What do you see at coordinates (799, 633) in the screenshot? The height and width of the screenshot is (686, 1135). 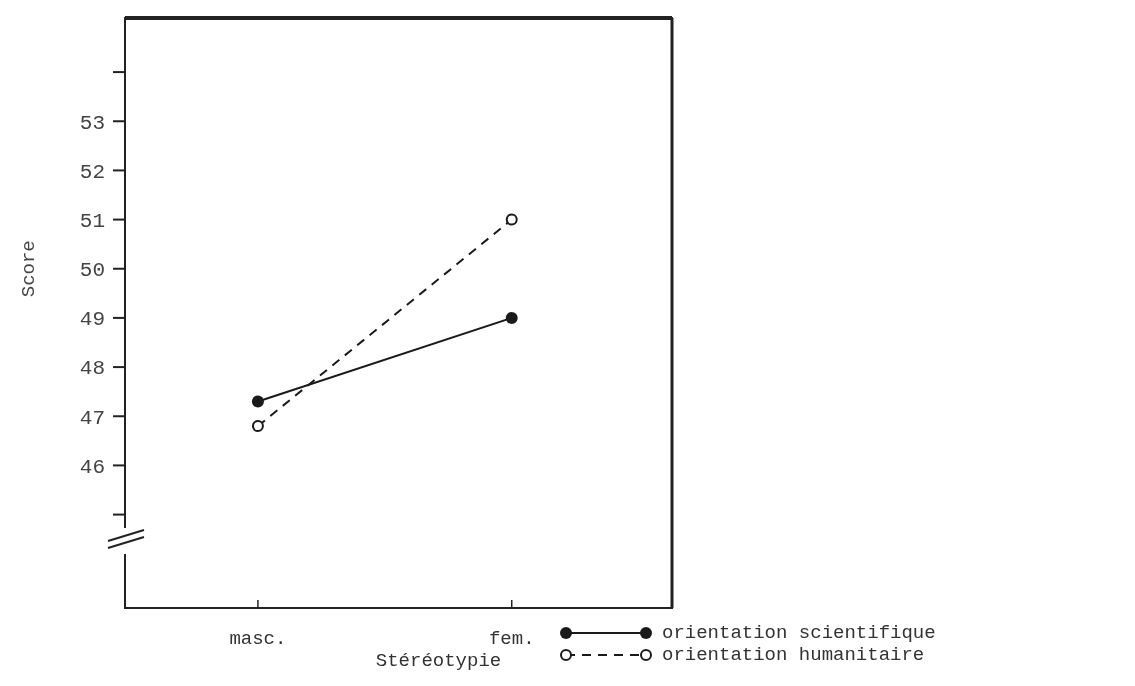 I see `legend-label: orientation scientifique` at bounding box center [799, 633].